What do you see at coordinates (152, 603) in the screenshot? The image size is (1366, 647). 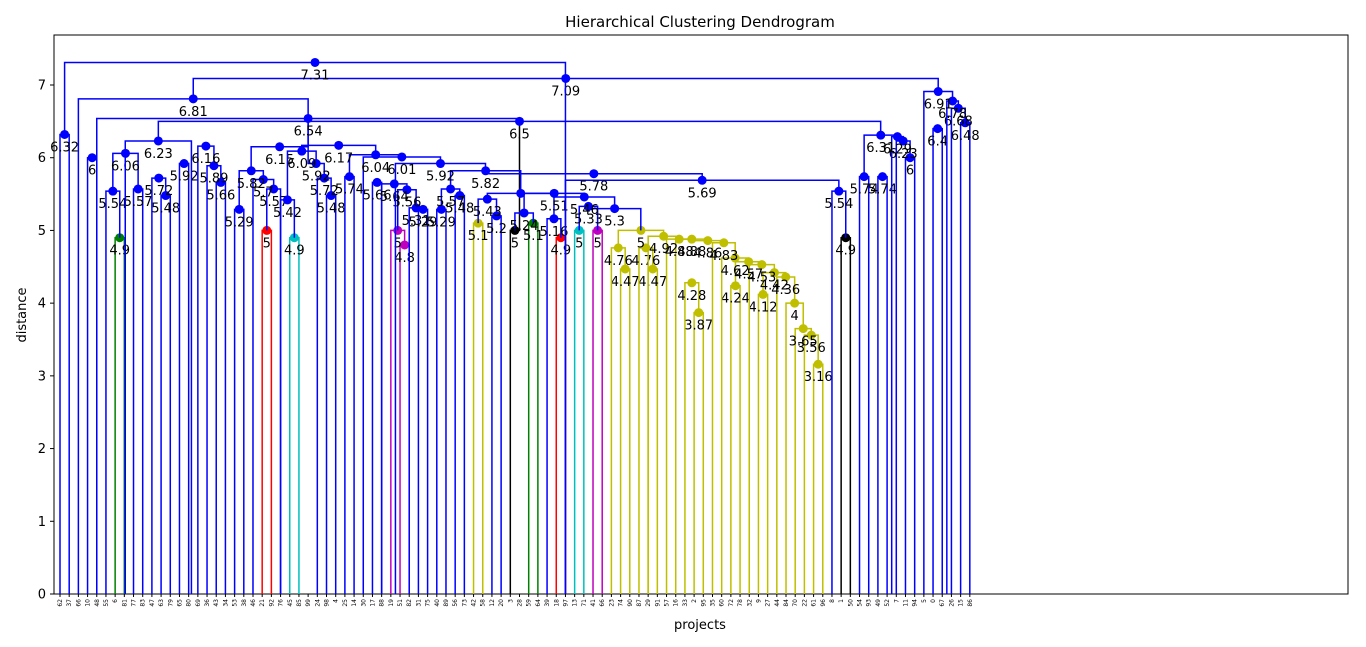 I see `leaf-label-10: 47` at bounding box center [152, 603].